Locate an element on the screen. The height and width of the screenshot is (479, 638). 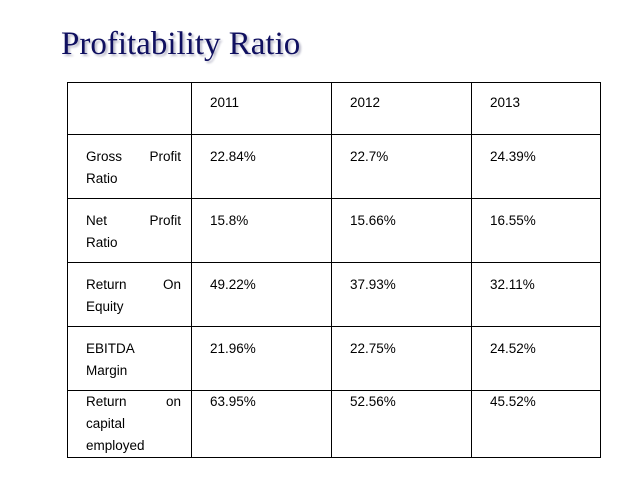
value-cell: 15.8% is located at coordinates (261, 230).